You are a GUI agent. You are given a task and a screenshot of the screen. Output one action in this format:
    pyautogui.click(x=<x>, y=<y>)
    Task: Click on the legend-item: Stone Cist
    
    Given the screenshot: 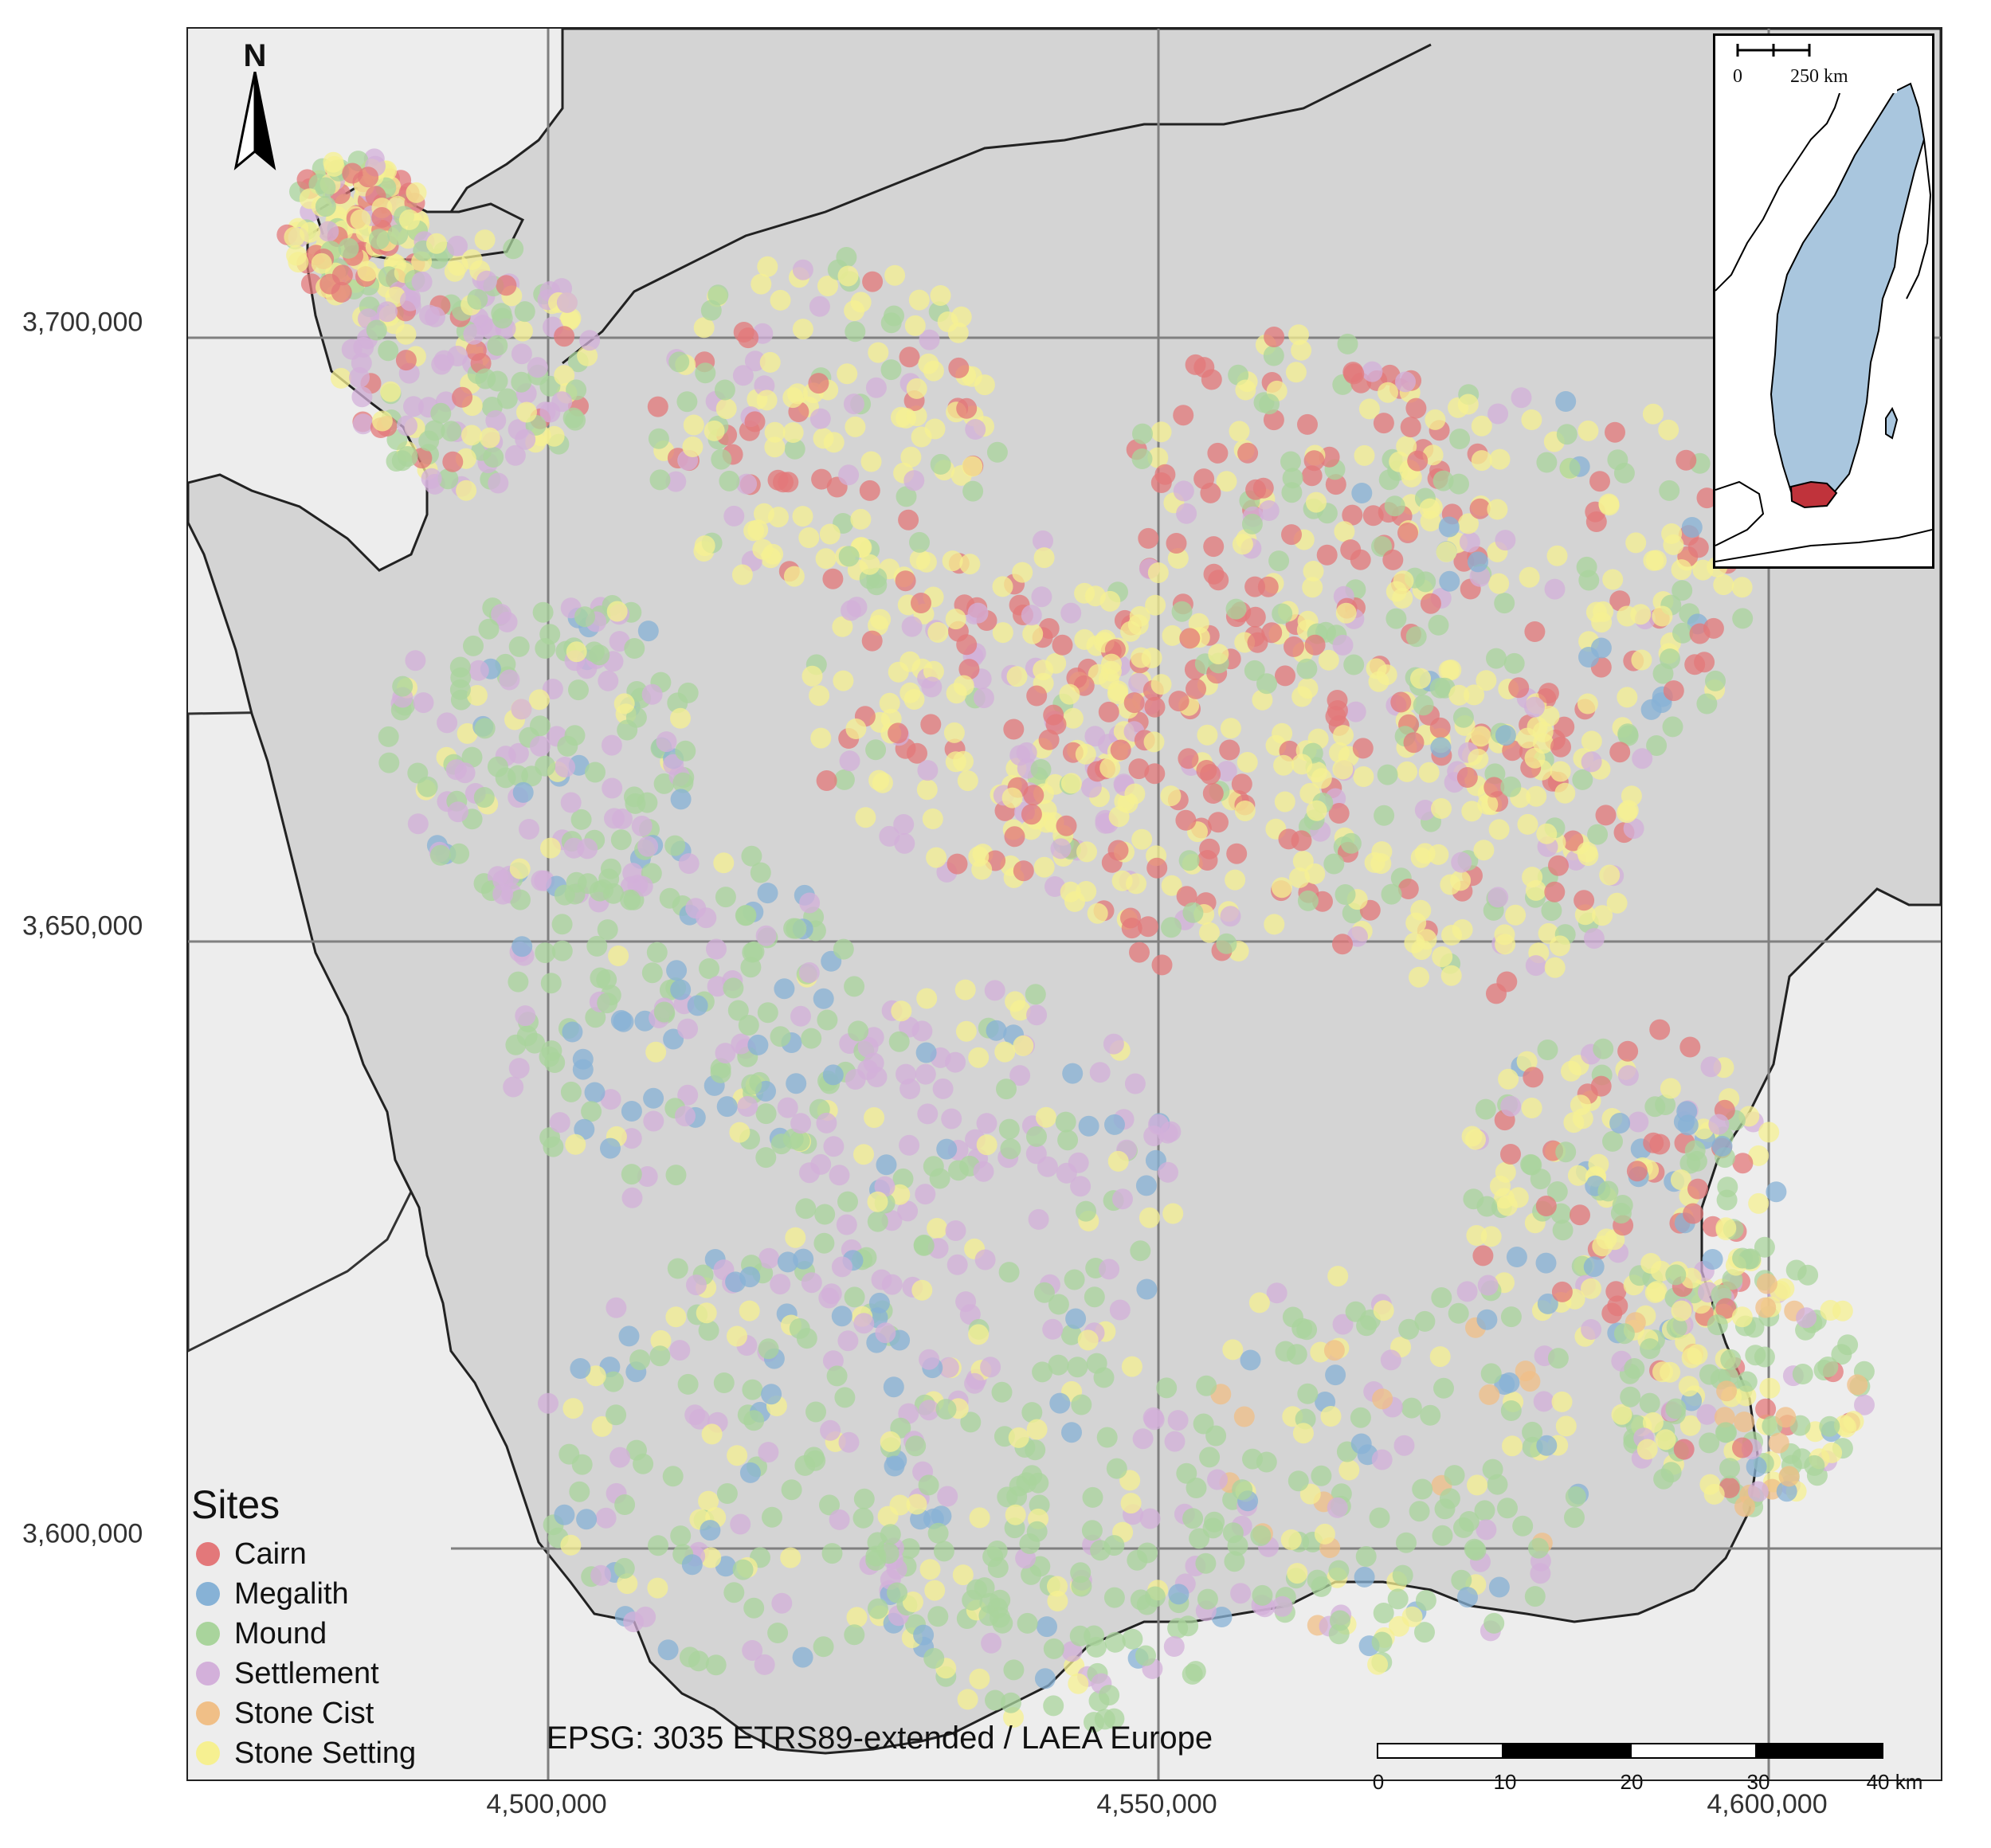 What is the action you would take?
    pyautogui.click(x=303, y=1713)
    